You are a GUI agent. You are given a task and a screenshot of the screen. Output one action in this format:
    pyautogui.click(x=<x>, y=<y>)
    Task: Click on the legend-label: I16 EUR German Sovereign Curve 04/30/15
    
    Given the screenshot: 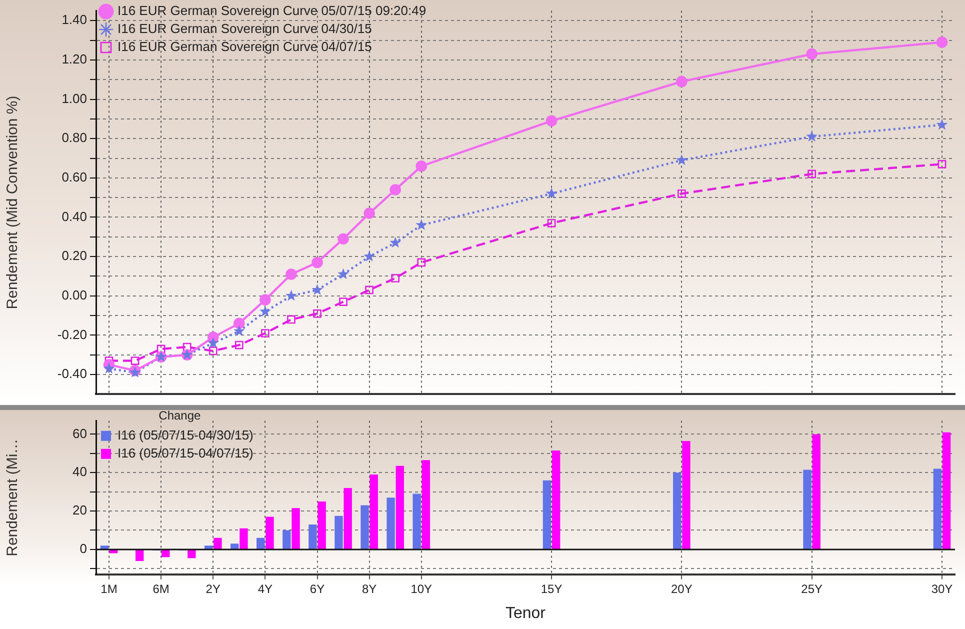 What is the action you would take?
    pyautogui.click(x=245, y=28)
    